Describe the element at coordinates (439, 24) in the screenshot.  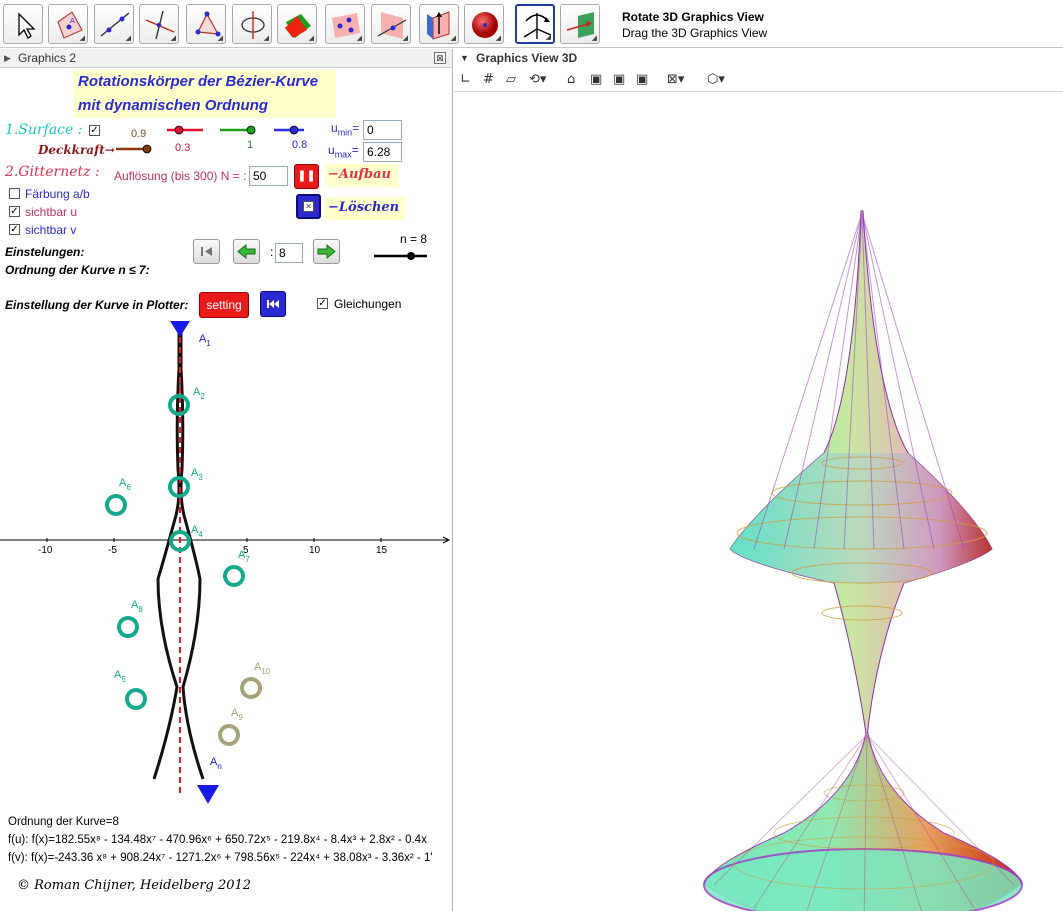
I see `prism-button: ◢` at that location.